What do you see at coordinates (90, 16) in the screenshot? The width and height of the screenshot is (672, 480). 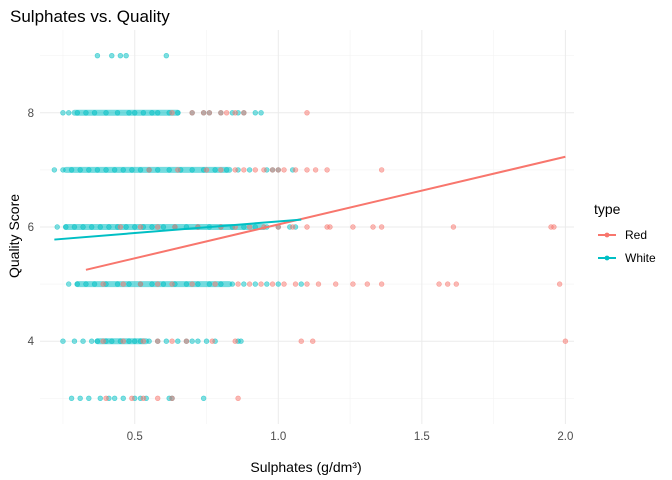 I see `chart-title: Sulphates vs. Quality` at bounding box center [90, 16].